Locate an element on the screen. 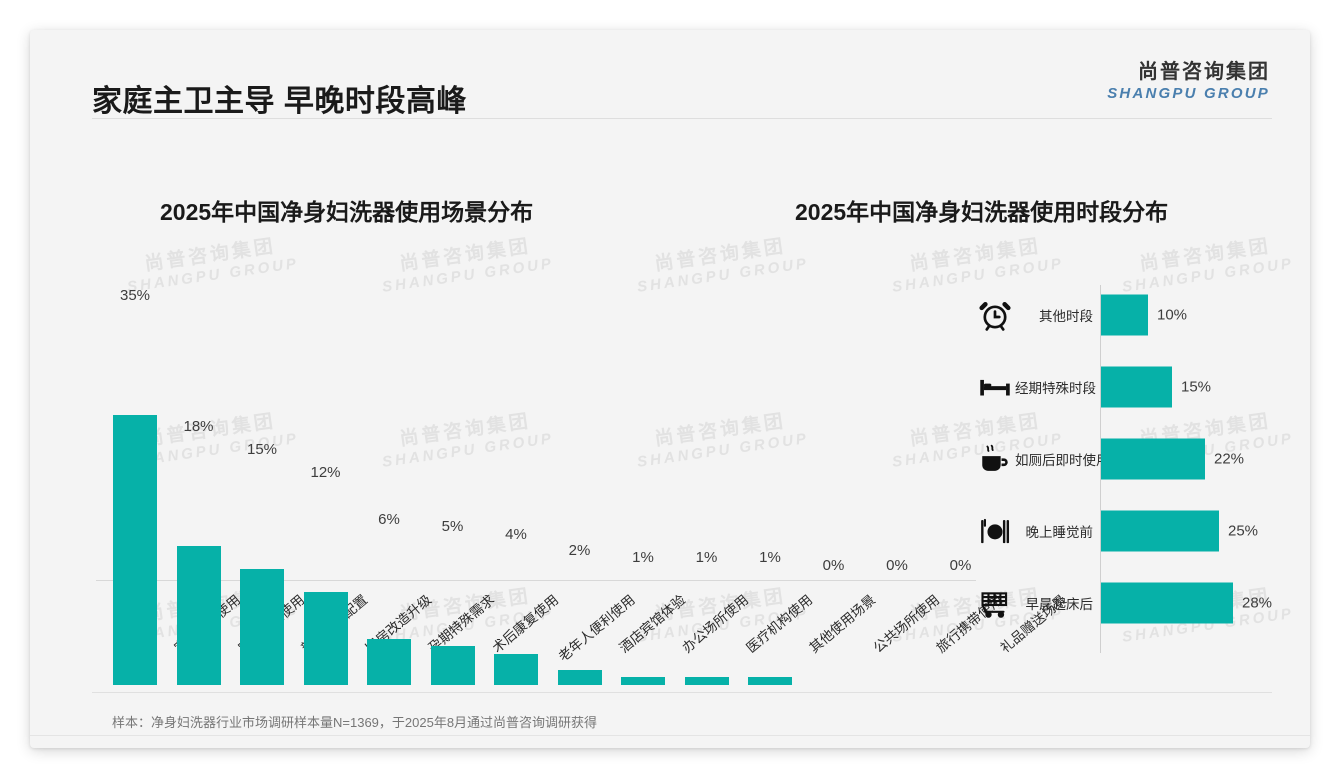 The width and height of the screenshot is (1340, 780). column-value-label: 2% is located at coordinates (579, 550).